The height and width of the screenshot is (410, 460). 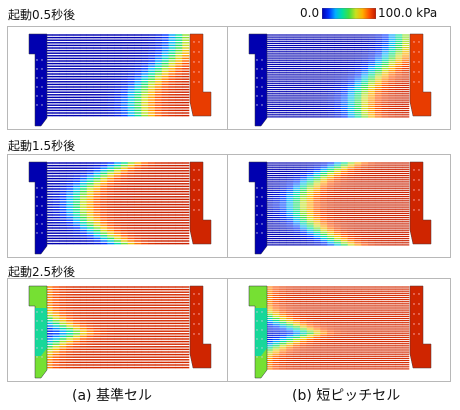 I want to click on row-label-0-5s: 起動0.5秒後, so click(x=42, y=15).